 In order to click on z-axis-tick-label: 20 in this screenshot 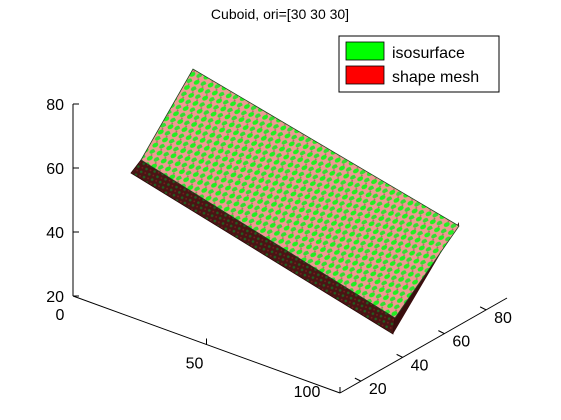, I will do `click(55, 297)`.